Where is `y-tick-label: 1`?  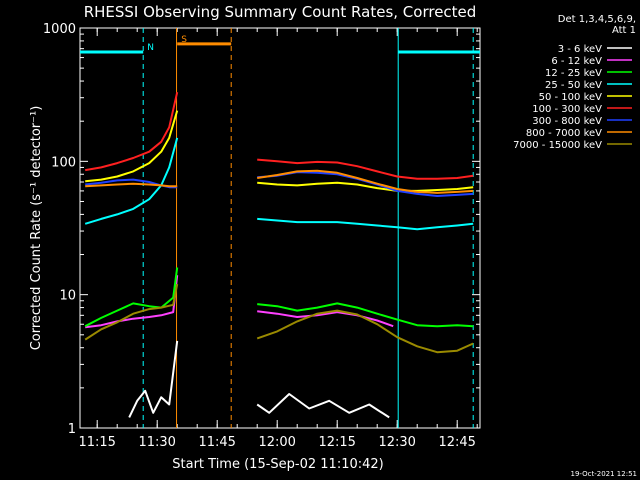
y-tick-label: 1 is located at coordinates (72, 429).